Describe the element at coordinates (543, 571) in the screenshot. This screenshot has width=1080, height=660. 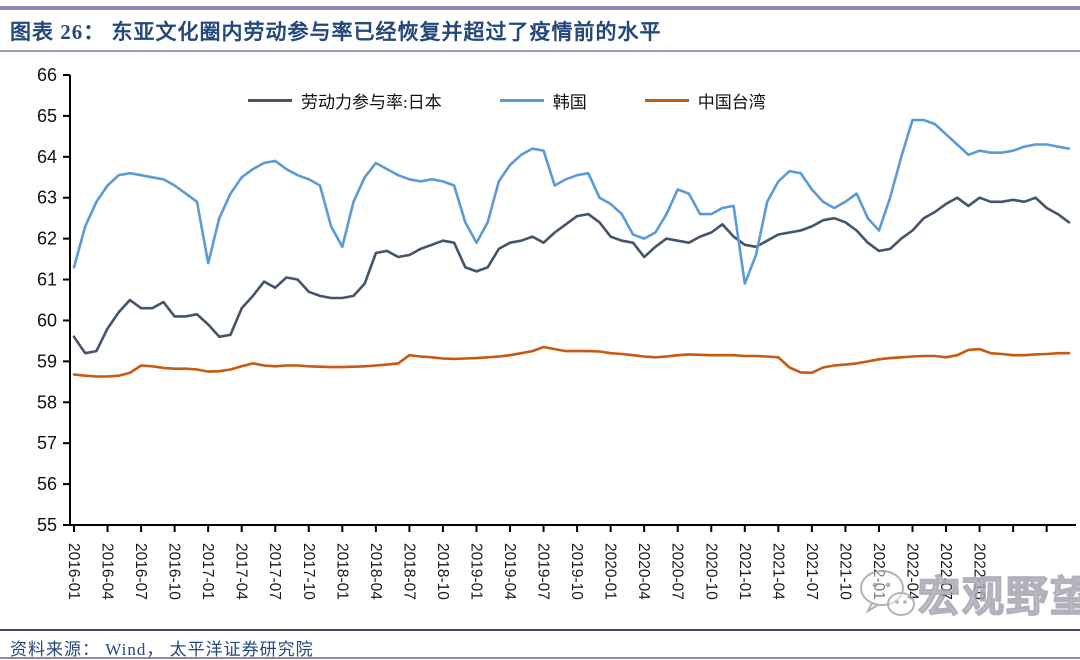
I see `svg-text: 2019-07` at that location.